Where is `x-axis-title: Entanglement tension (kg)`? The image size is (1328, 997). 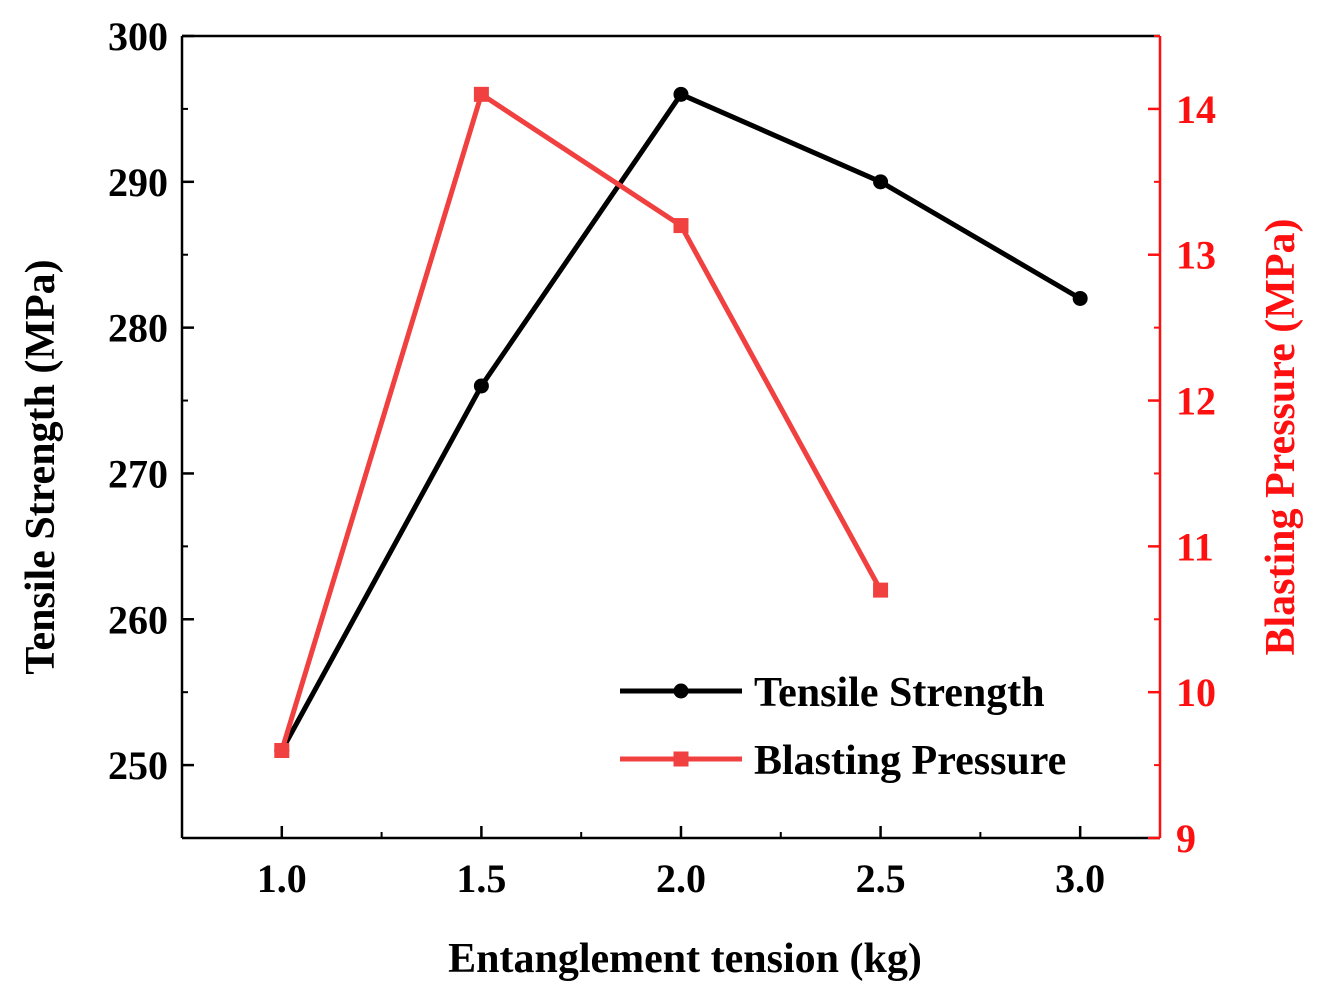
x-axis-title: Entanglement tension (kg) is located at coordinates (685, 959).